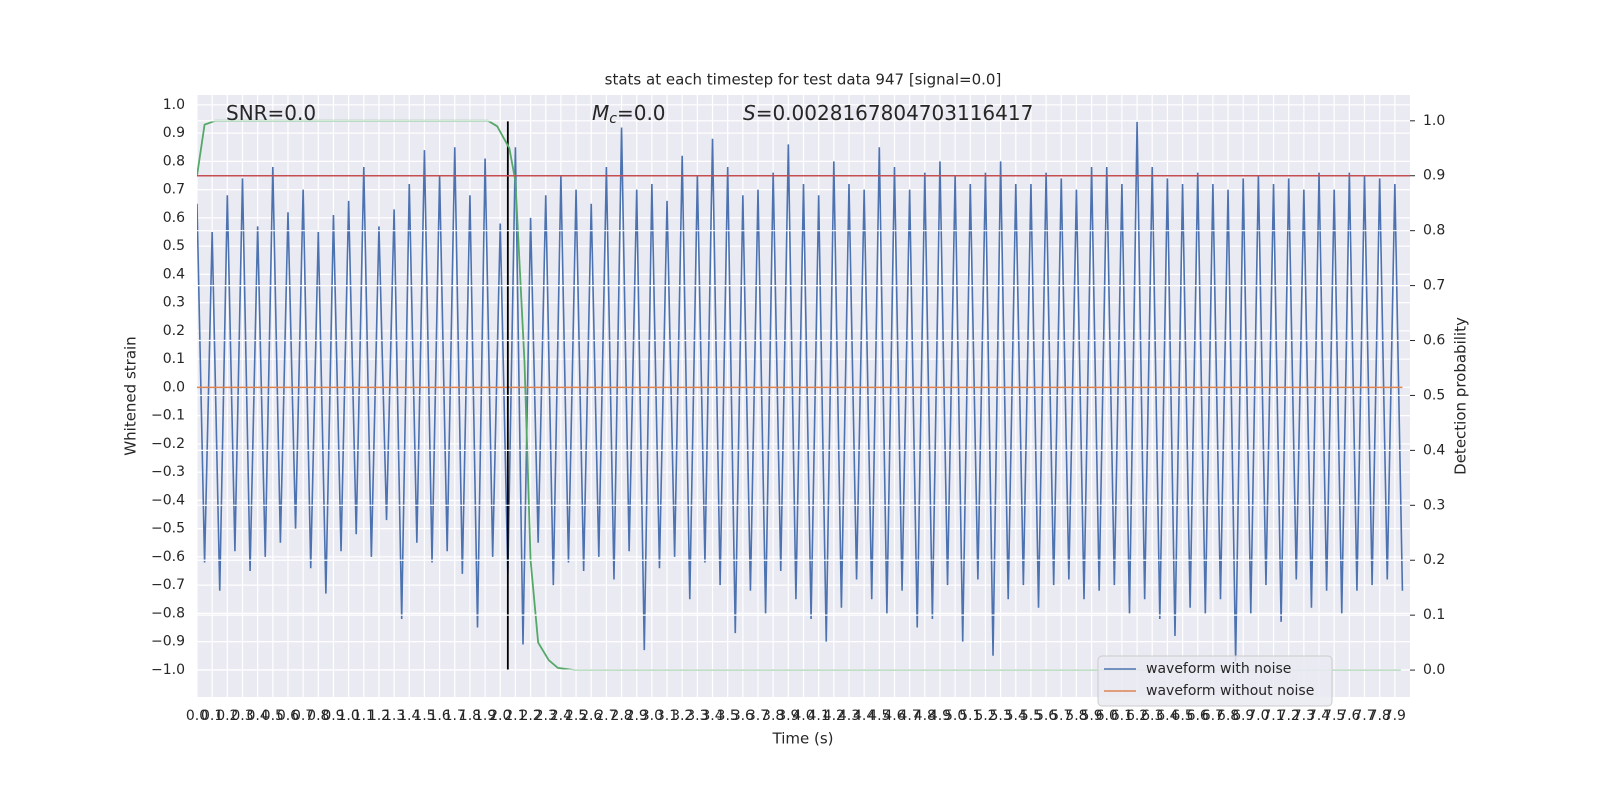  What do you see at coordinates (1364, 716) in the screenshot?
I see `x-tick-label: 7.7` at bounding box center [1364, 716].